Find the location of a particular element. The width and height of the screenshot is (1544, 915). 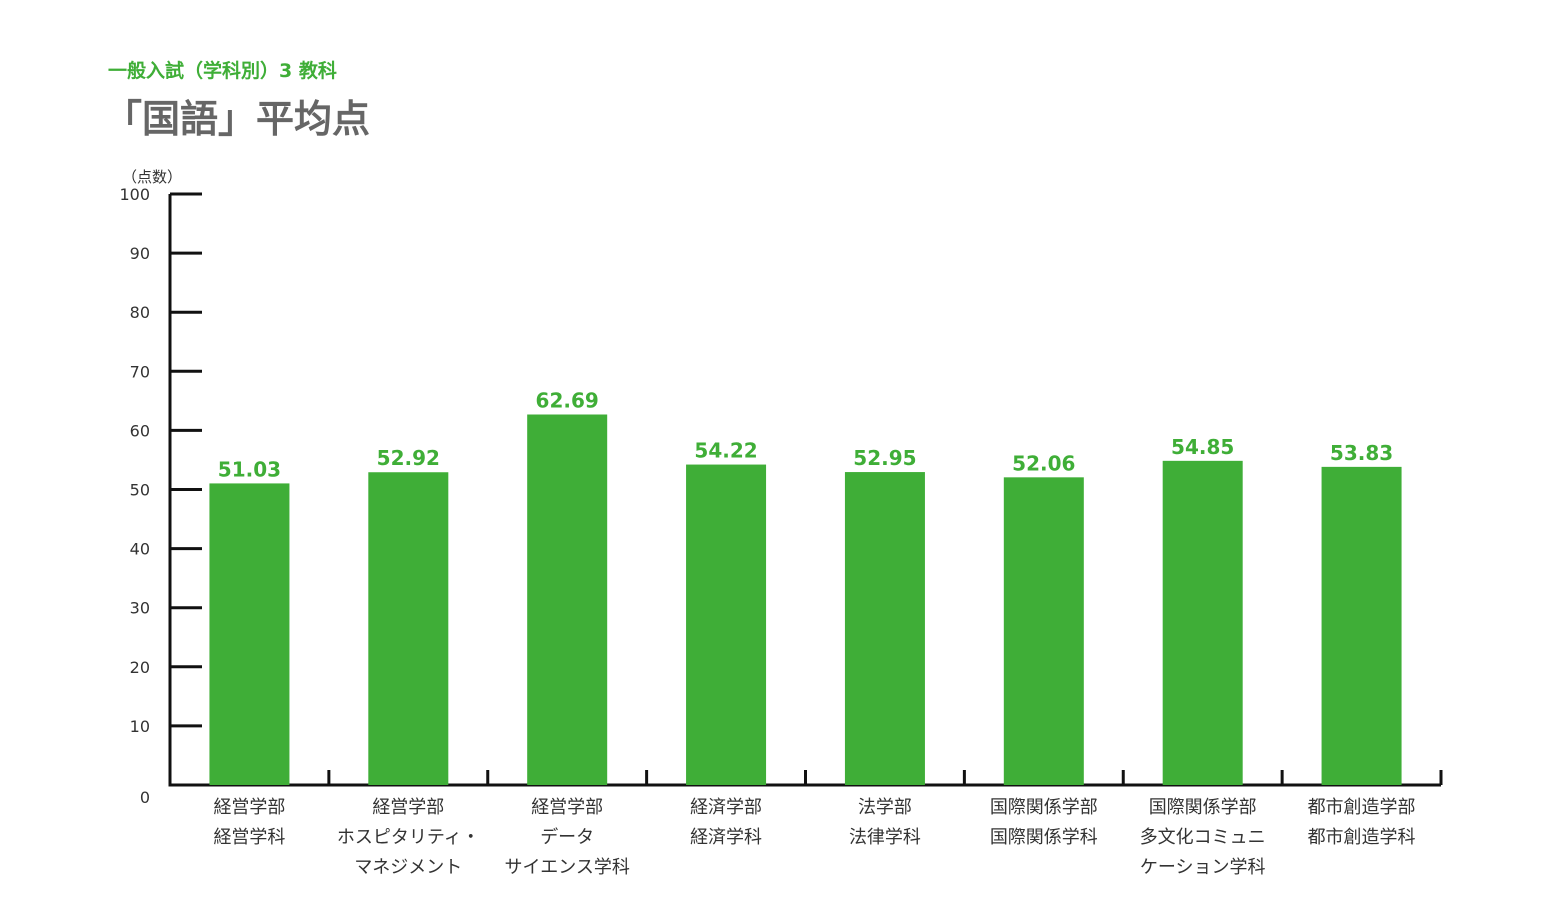

category-label: サイエンス学科 is located at coordinates (566, 867).